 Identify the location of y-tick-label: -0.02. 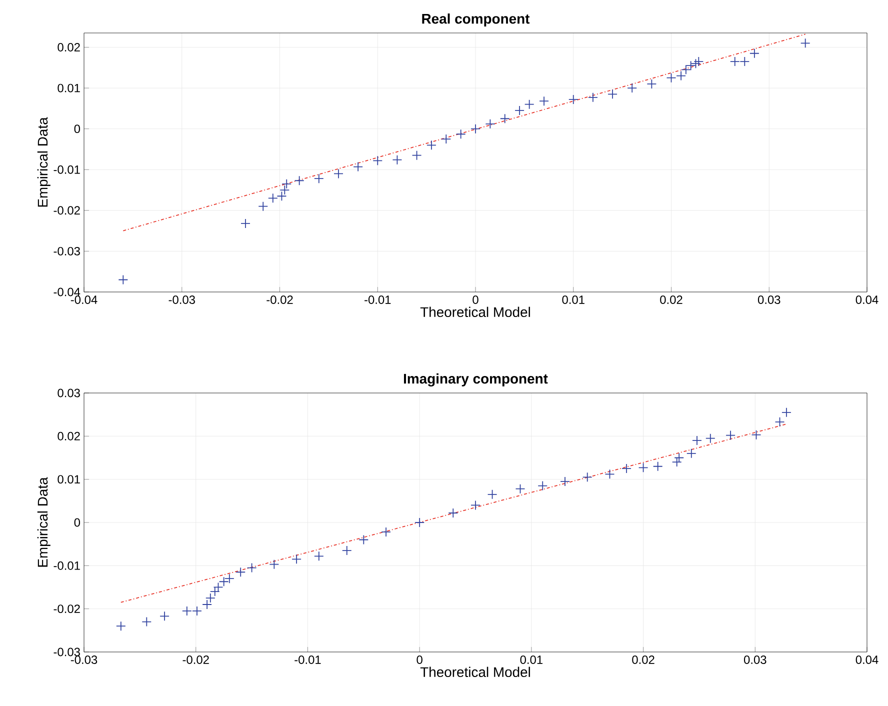
(67, 609).